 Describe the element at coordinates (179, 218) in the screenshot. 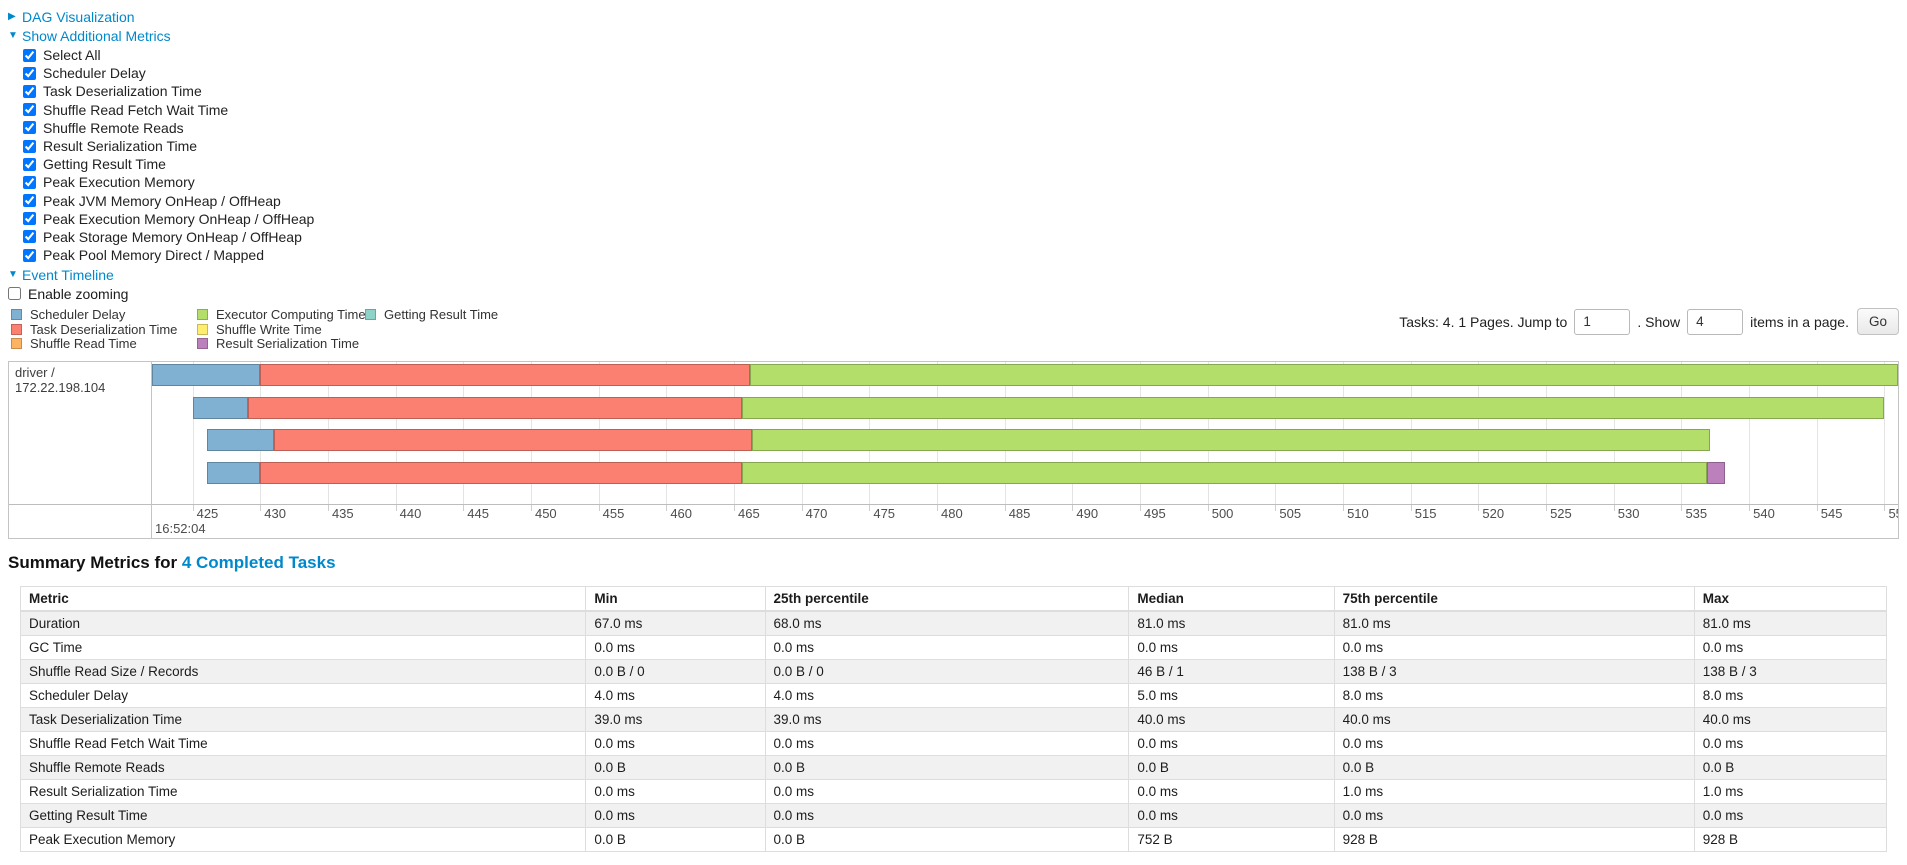

I see `metric-checkbox-label: Peak Execution Memory OnHeap / OffHeap` at that location.